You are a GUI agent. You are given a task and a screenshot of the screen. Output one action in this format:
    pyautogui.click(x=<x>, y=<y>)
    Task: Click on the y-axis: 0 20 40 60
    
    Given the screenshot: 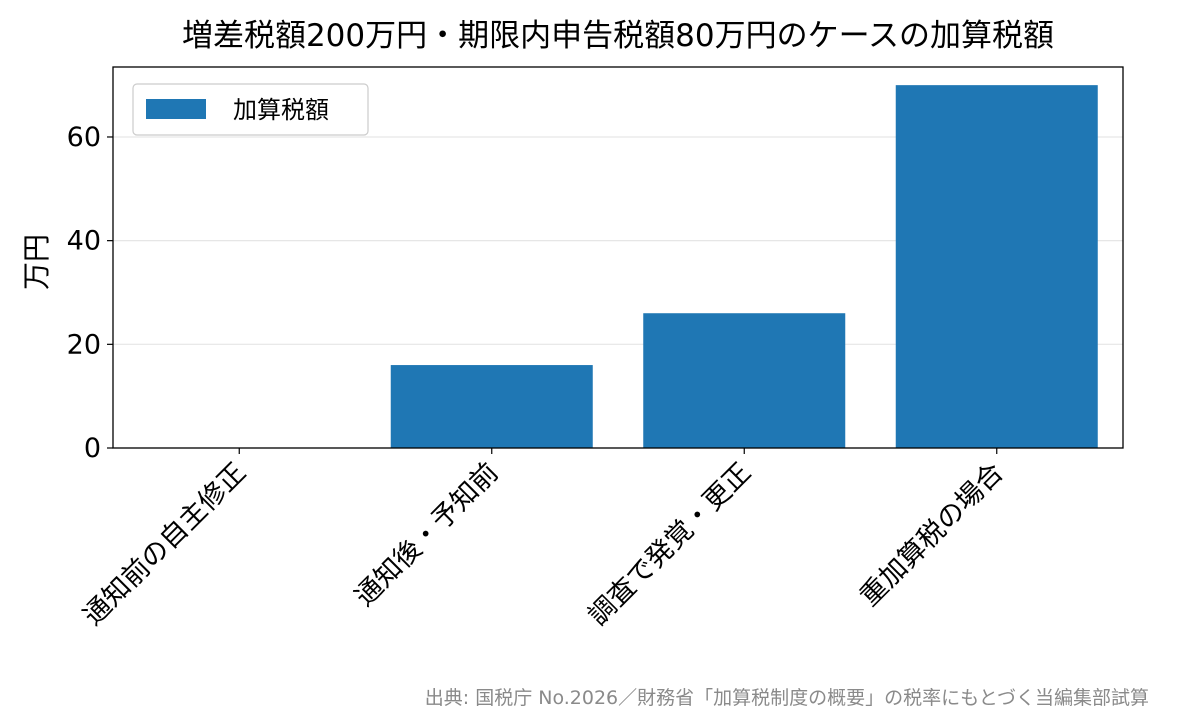 What is the action you would take?
    pyautogui.click(x=90, y=293)
    